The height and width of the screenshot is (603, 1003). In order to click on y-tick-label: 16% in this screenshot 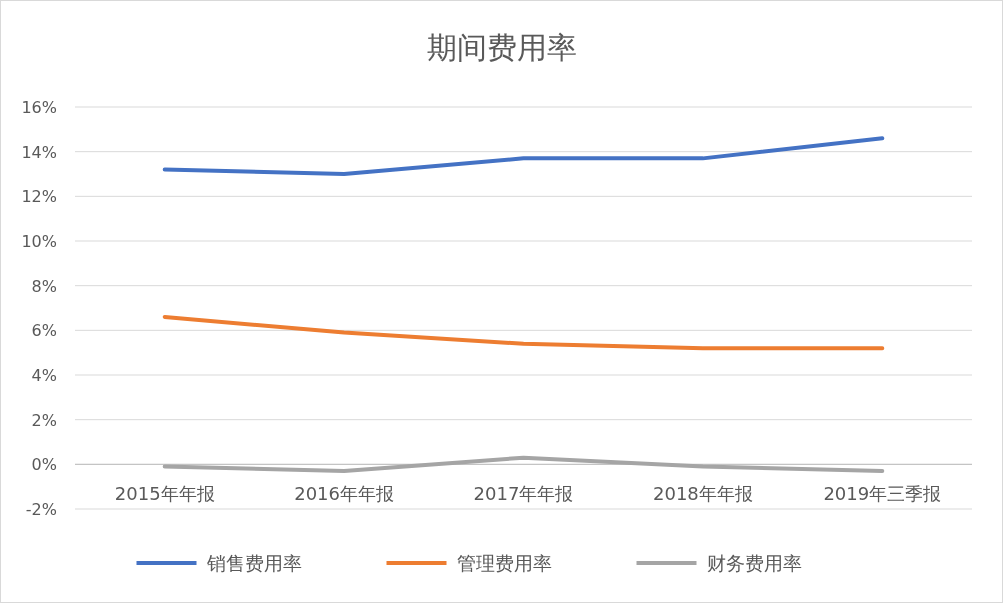, I will do `click(39, 107)`.